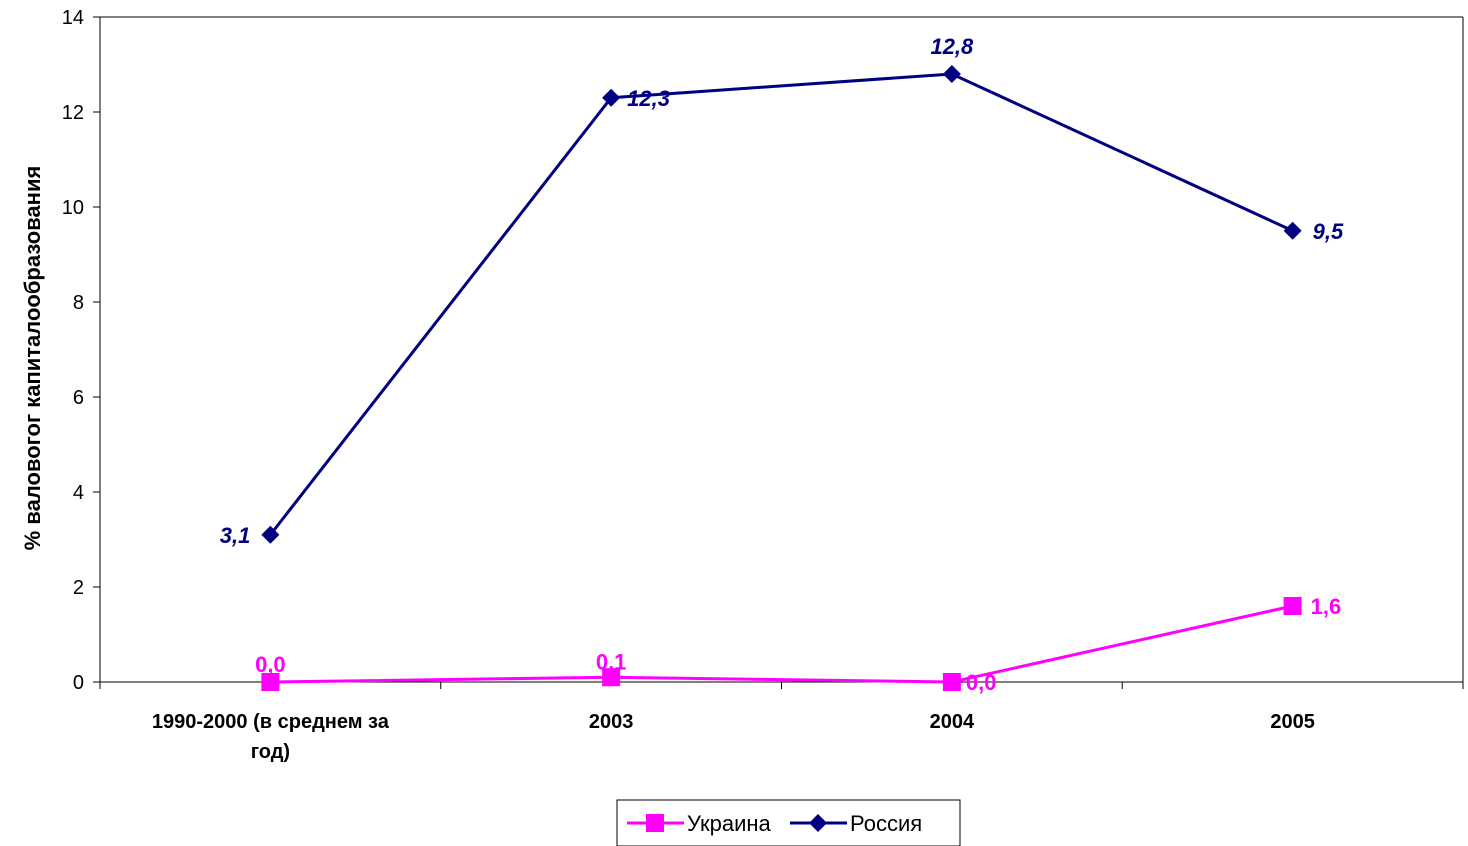 The height and width of the screenshot is (846, 1468). I want to click on x-tick-label: 2005, so click(1292, 722).